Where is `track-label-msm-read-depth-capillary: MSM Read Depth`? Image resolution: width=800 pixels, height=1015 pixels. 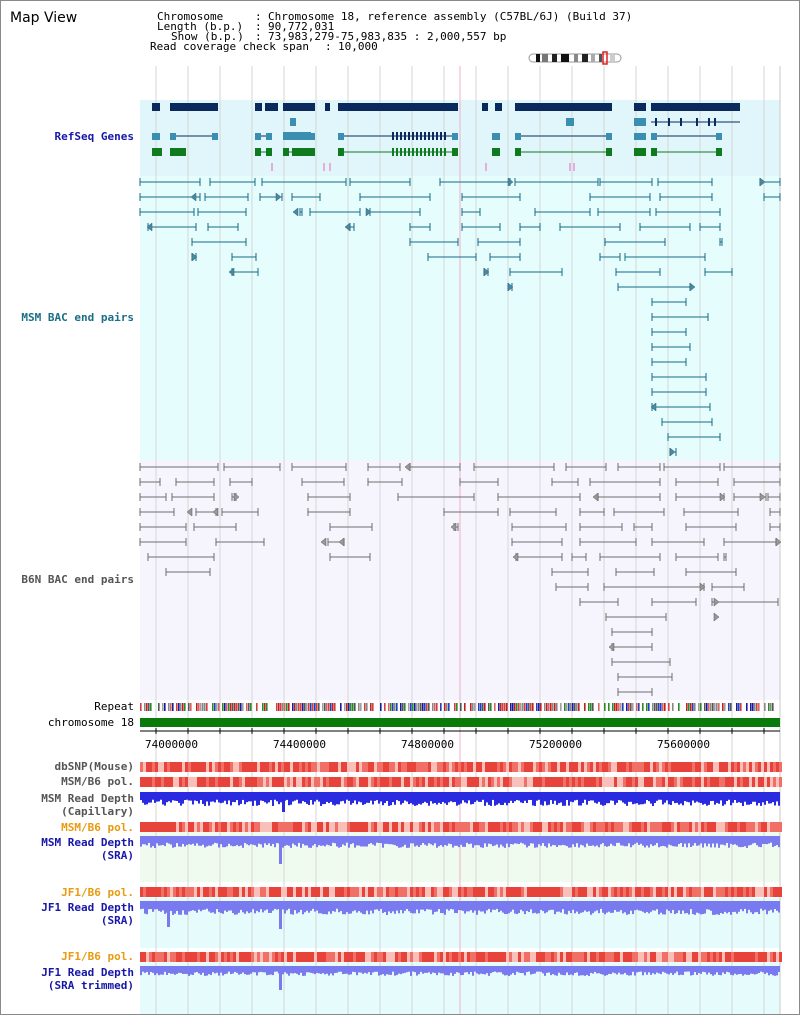 track-label-msm-read-depth-capillary: MSM Read Depth is located at coordinates (87, 798).